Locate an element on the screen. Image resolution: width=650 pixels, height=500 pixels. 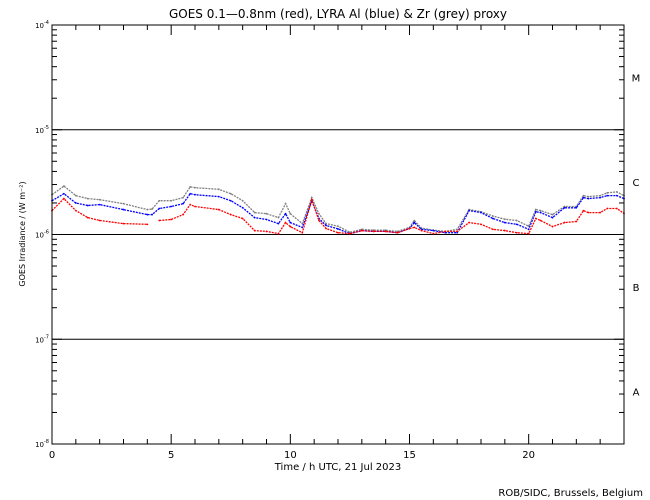
y-axis-label: GOES Irradiance / (W m⁻²) is located at coordinates (22, 233).